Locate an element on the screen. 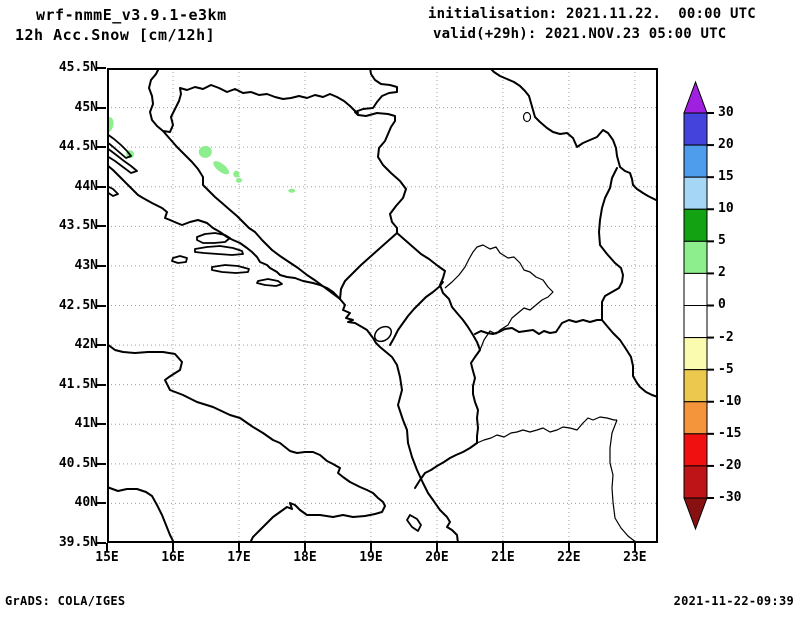 Image resolution: width=800 pixels, height=618 pixels. island-rab is located at coordinates (122, 160).